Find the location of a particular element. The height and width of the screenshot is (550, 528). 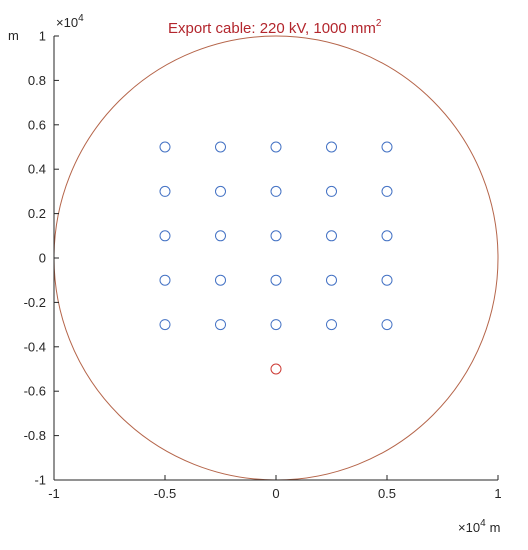

y-tick-label: -1 is located at coordinates (40, 480).